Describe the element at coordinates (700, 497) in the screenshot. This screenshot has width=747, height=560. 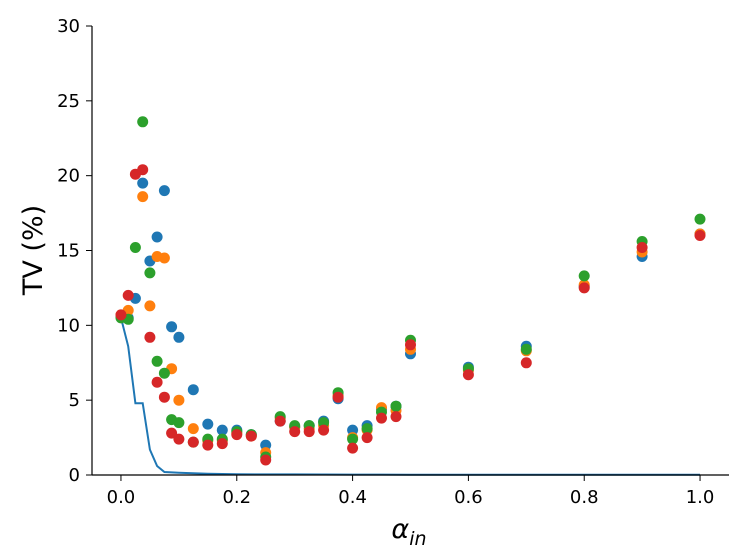
I see `x-tick-label: 1.0` at that location.